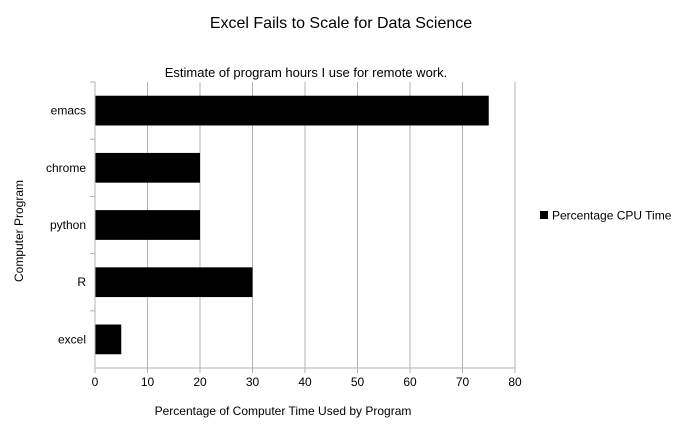  Describe the element at coordinates (253, 382) in the screenshot. I see `x-tick-label: 30` at that location.